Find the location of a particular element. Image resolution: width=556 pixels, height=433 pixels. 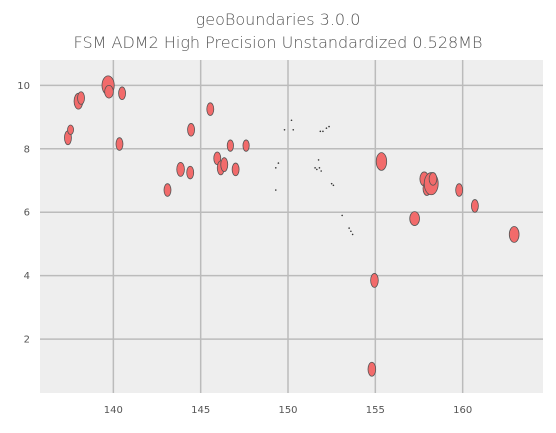

y-tick-label: 8 is located at coordinates (27, 149).